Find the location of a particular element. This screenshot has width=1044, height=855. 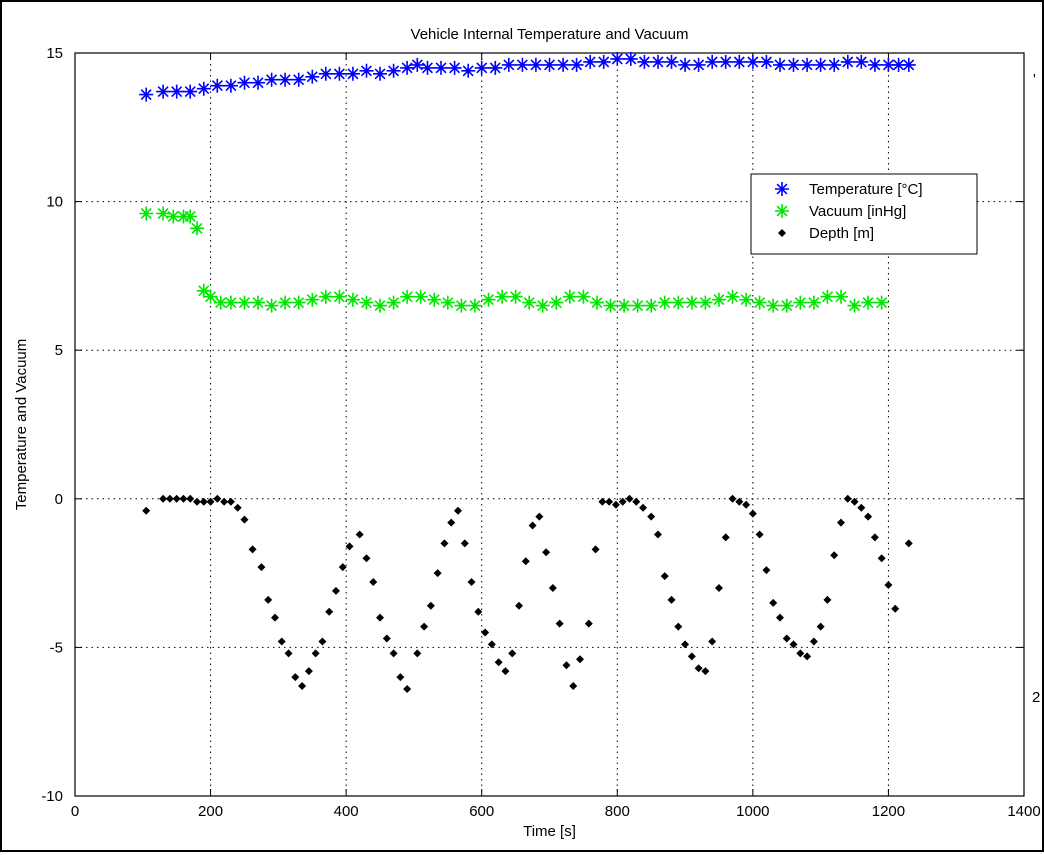

x-tick-label: 600 is located at coordinates (481, 811).